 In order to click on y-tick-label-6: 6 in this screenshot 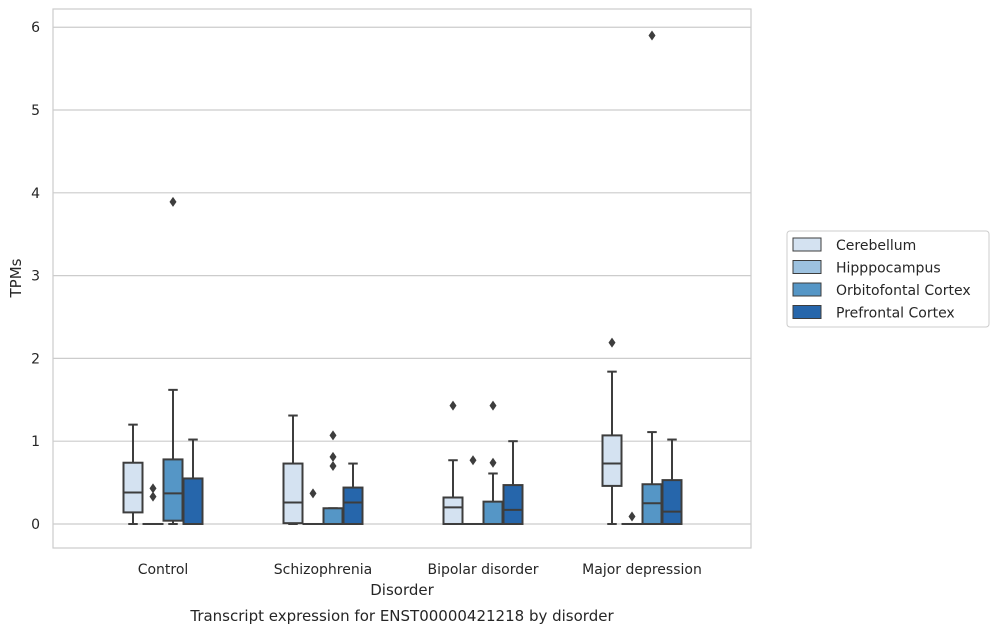, I will do `click(35, 28)`.